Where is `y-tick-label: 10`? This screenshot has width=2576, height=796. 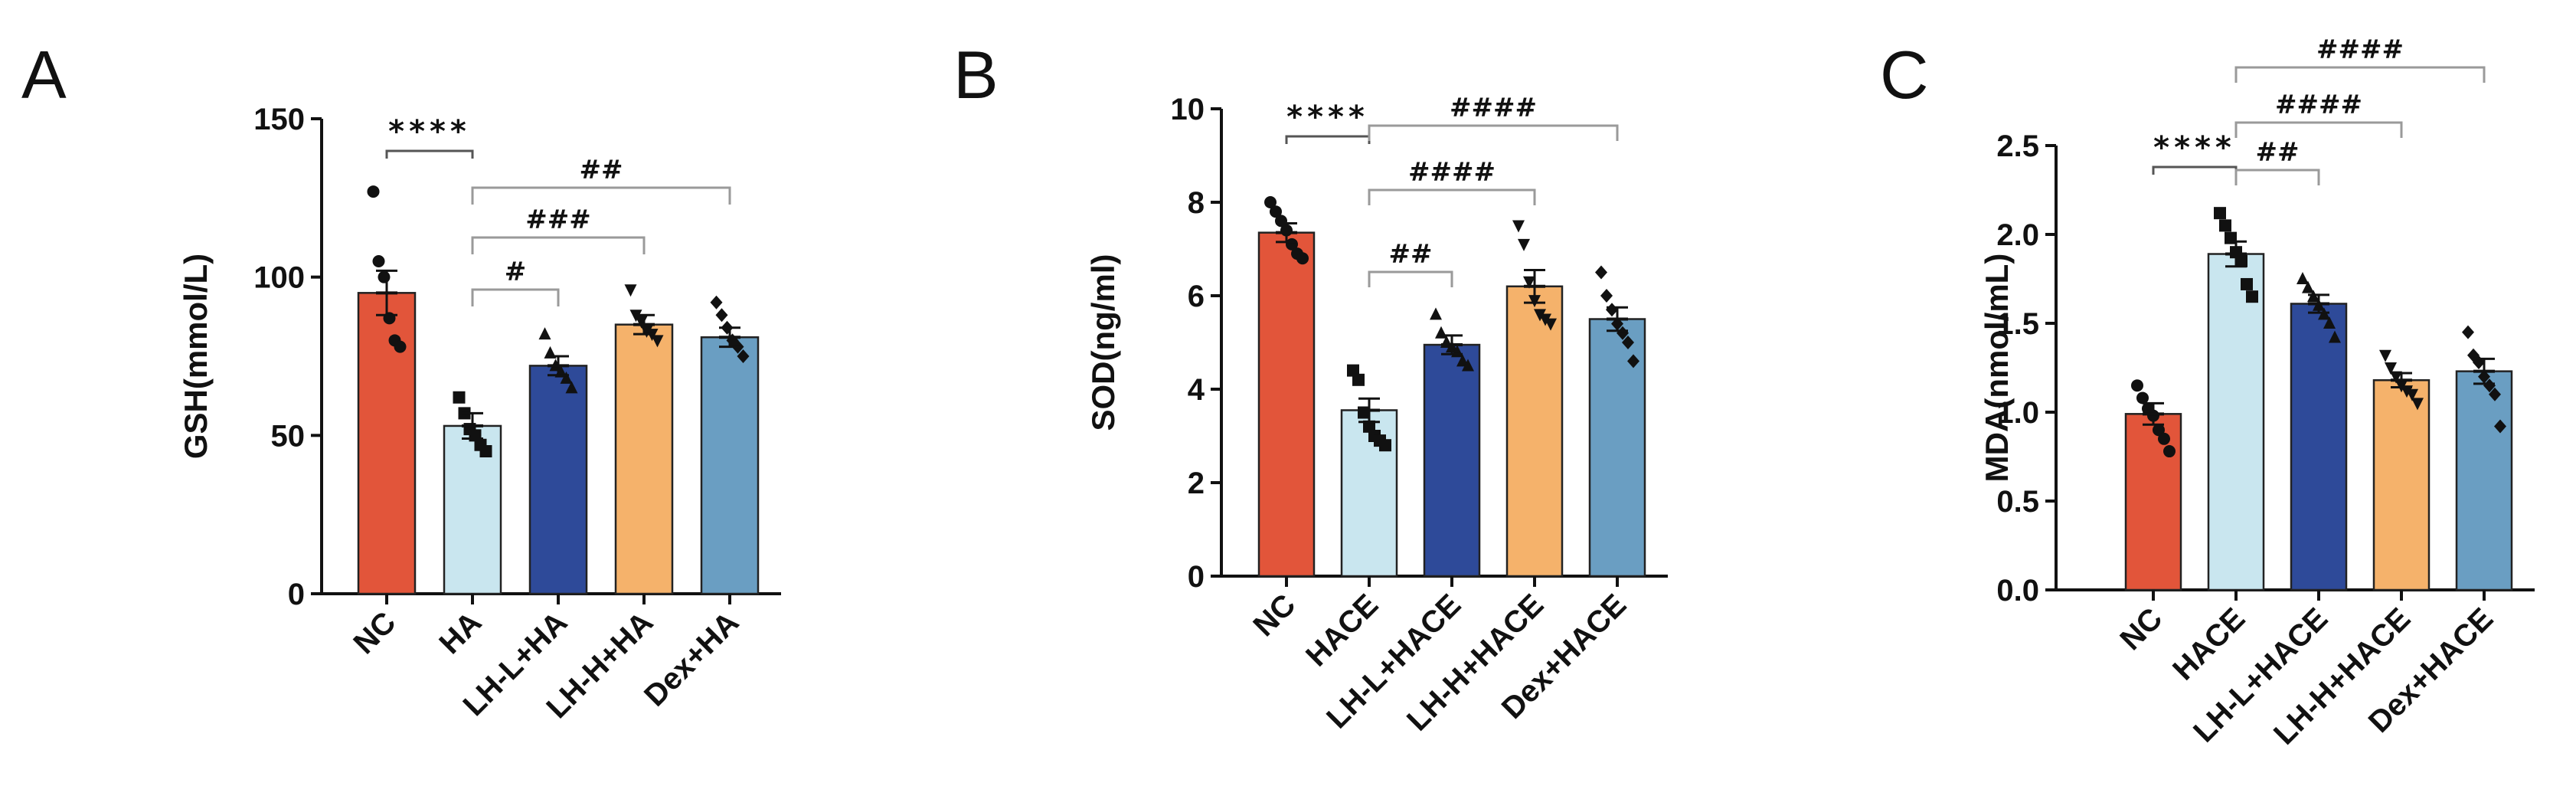
y-tick-label: 10 is located at coordinates (1188, 109).